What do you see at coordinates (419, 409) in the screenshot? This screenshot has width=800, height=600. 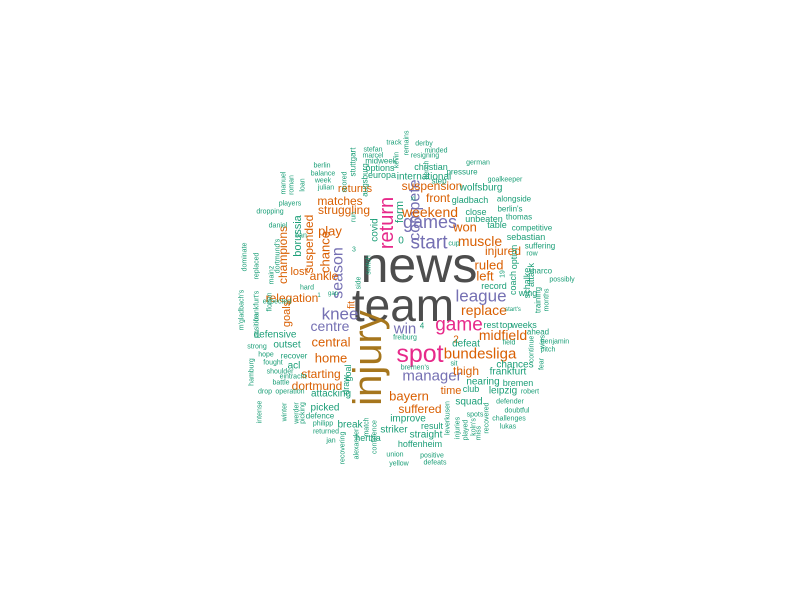 I see `word-suffered: suffered` at bounding box center [419, 409].